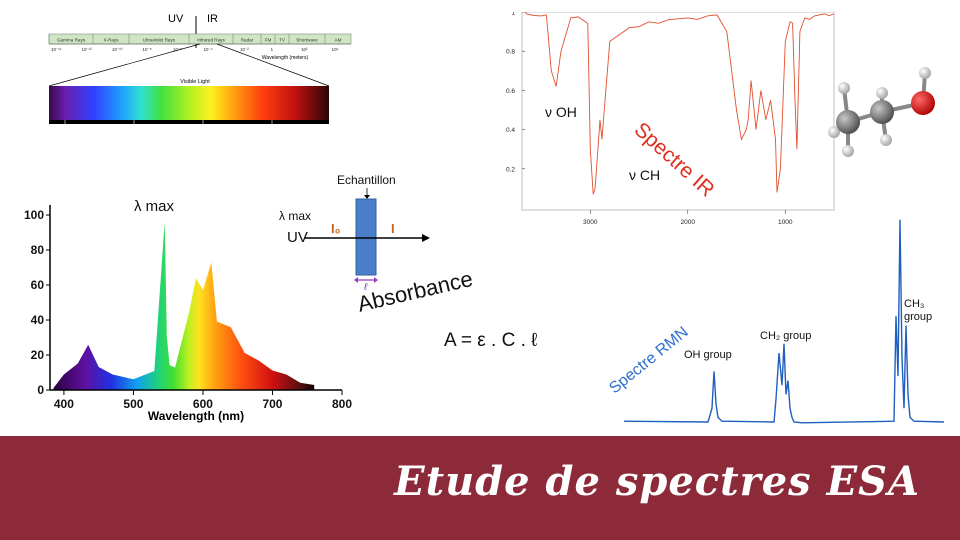 This screenshot has width=960, height=540. Describe the element at coordinates (513, 14) in the screenshot. I see `ir-ytick-label: 1` at that location.